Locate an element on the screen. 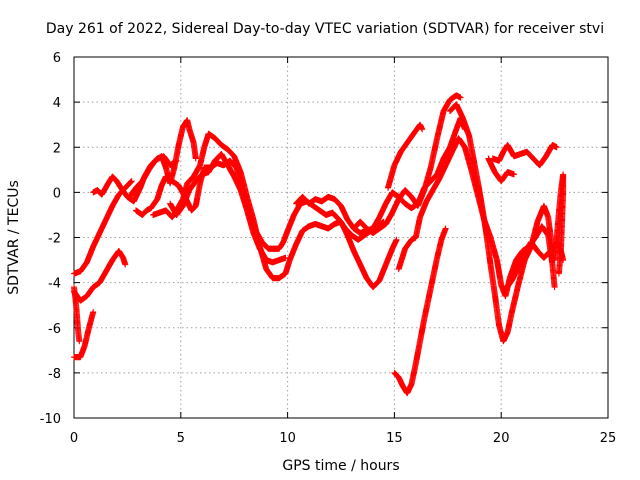 The image size is (640, 480). x-tick-label: 20 is located at coordinates (501, 438).